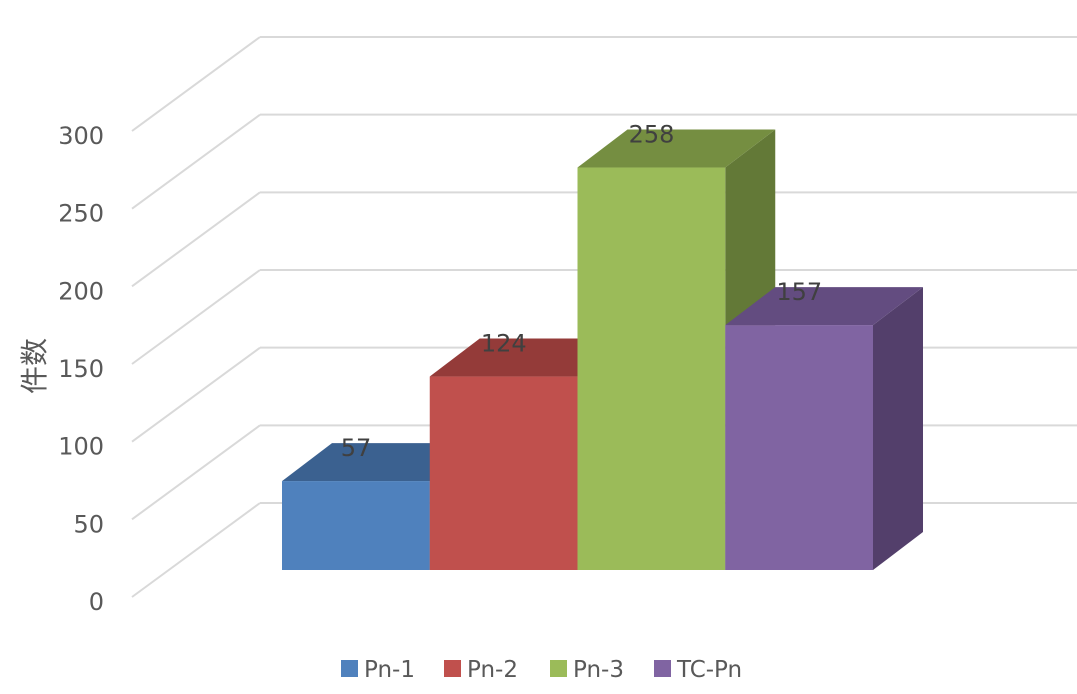 The height and width of the screenshot is (694, 1077). I want to click on y-axis-ticks: 0 50 100 150 200 250 300, so click(81, 369).